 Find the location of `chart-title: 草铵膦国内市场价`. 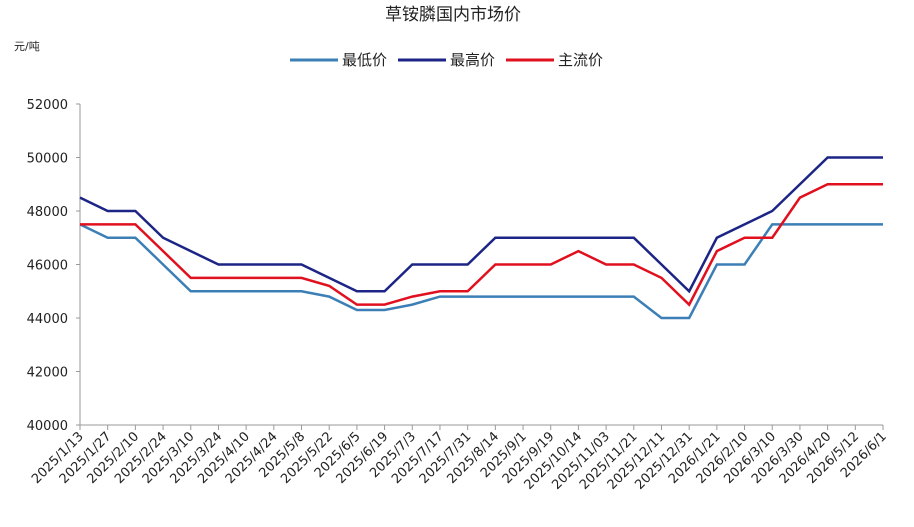

chart-title: 草铵膦国内市场价 is located at coordinates (453, 15).